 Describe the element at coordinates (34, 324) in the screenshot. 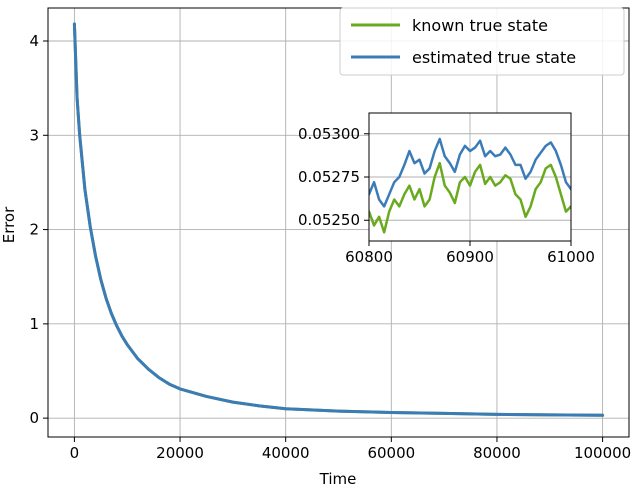

I see `y-tick-label: 1` at that location.